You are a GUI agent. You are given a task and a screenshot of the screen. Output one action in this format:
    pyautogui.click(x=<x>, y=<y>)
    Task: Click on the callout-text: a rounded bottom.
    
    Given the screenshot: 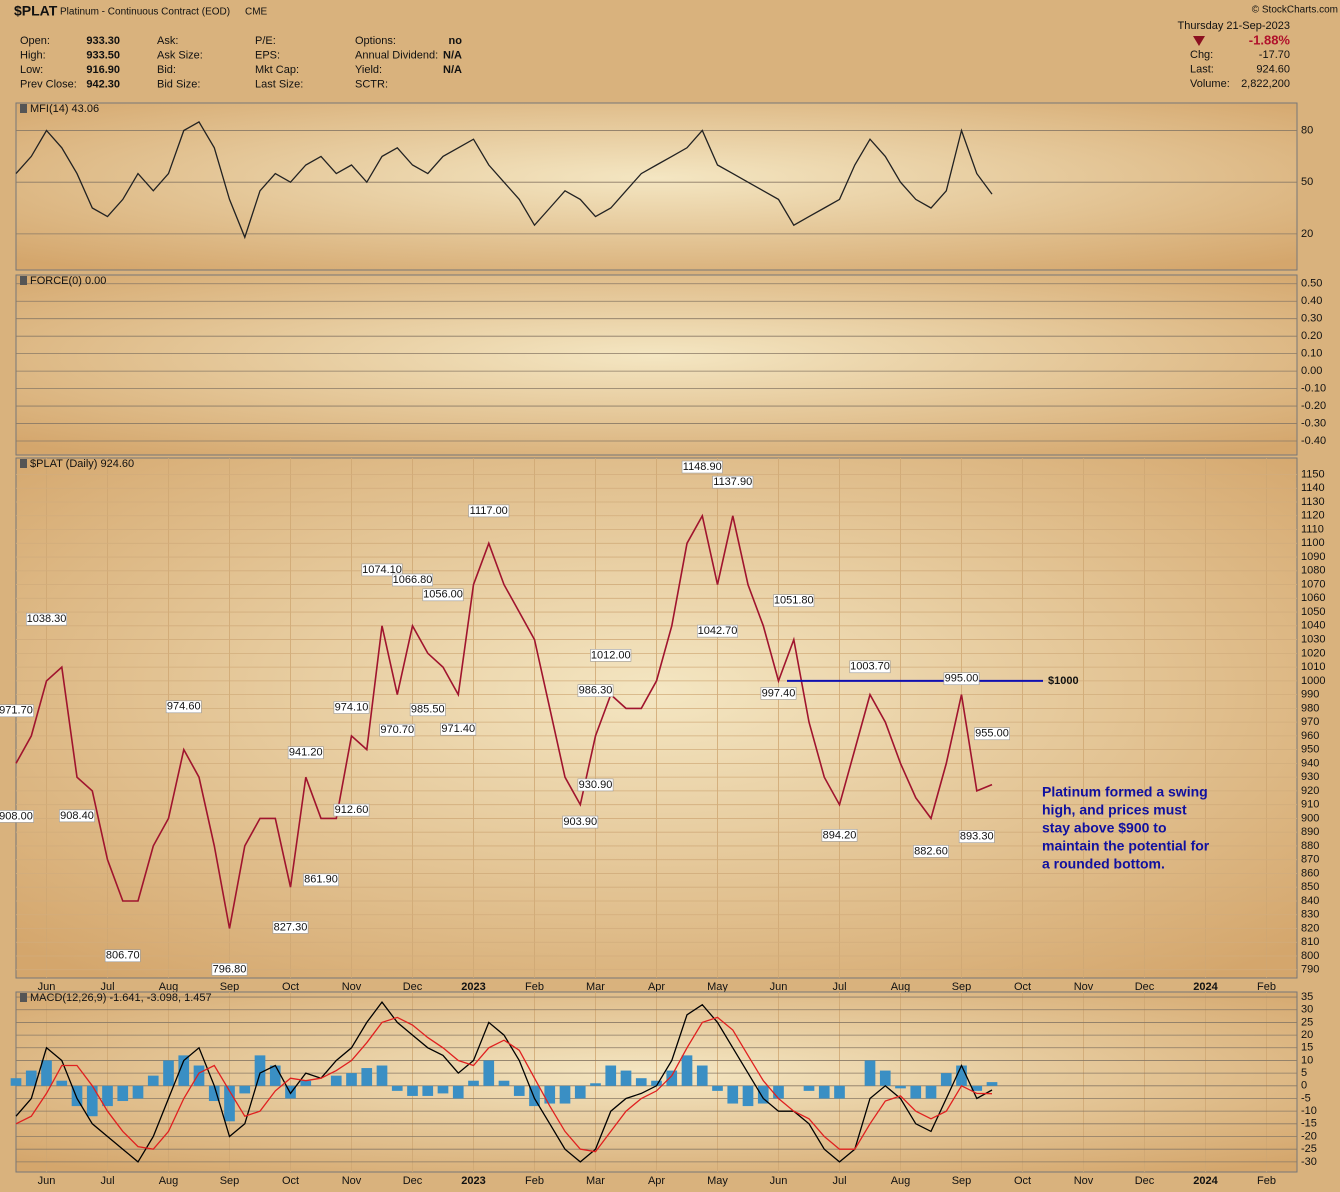 What is the action you would take?
    pyautogui.click(x=1103, y=864)
    